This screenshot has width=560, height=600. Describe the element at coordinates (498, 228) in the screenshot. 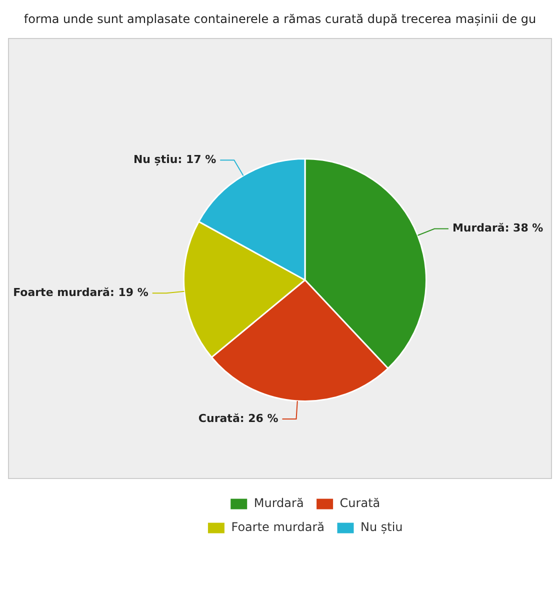

I see `data-label: Murdară: 38 %` at that location.